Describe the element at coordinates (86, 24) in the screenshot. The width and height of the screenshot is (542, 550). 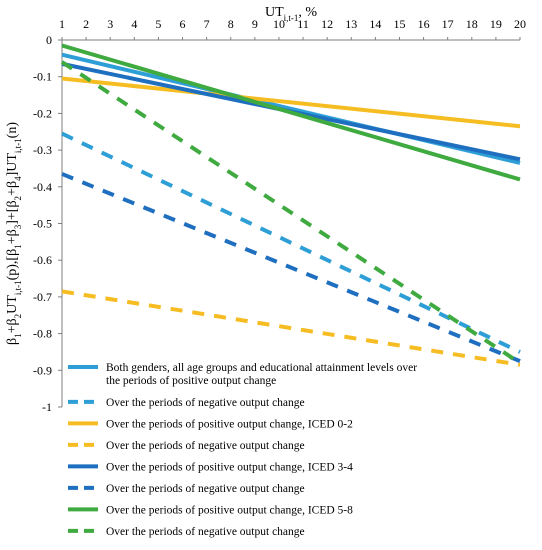
I see `x-tick-label: 2` at that location.